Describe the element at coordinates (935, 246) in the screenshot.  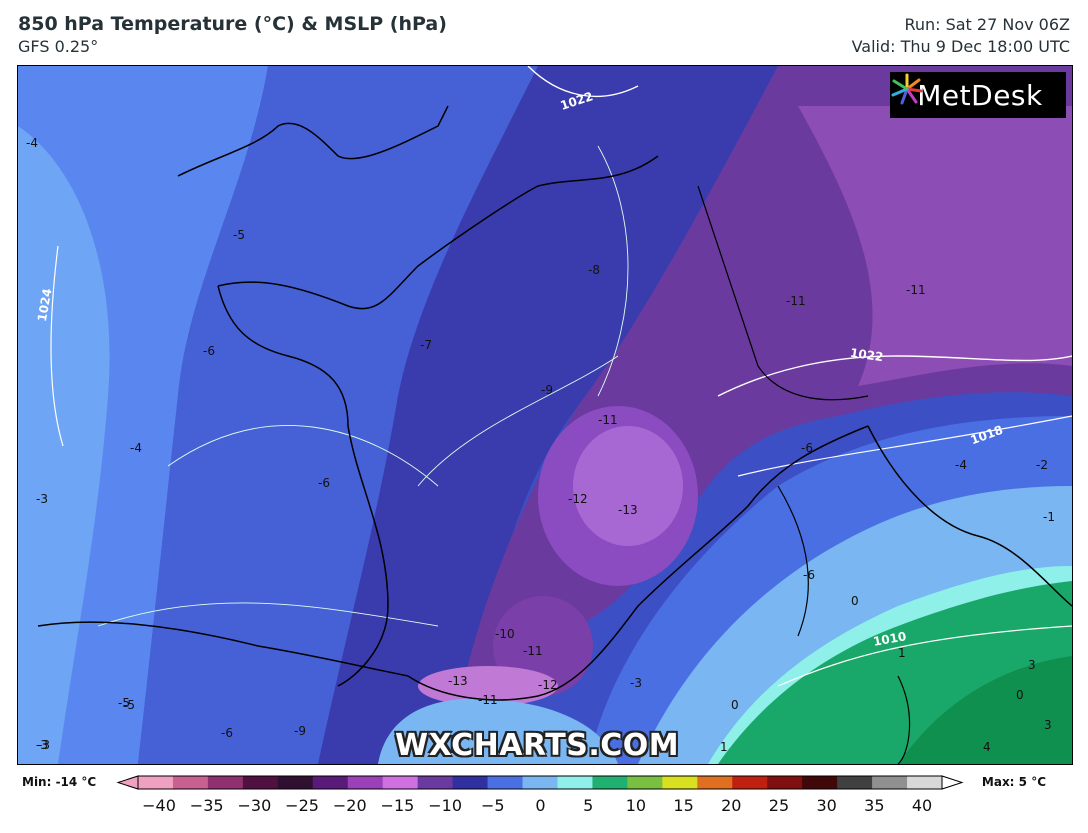
I see `purple-light-zone` at that location.